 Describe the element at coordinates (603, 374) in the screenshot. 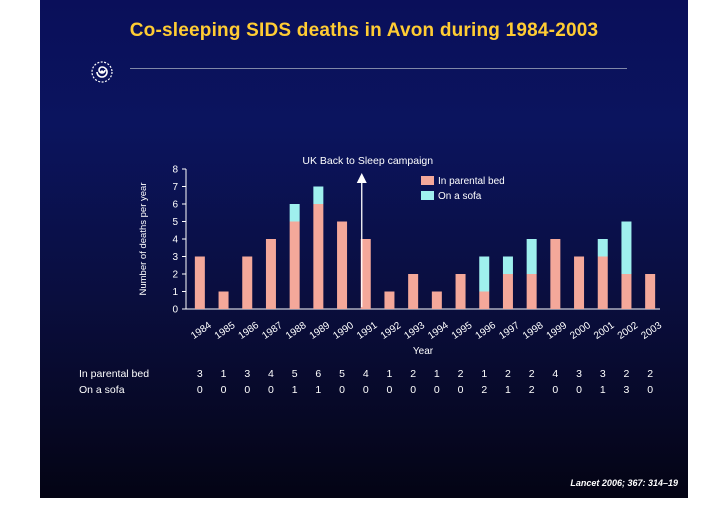

I see `table-cell-parental-bed-2001: 3` at that location.